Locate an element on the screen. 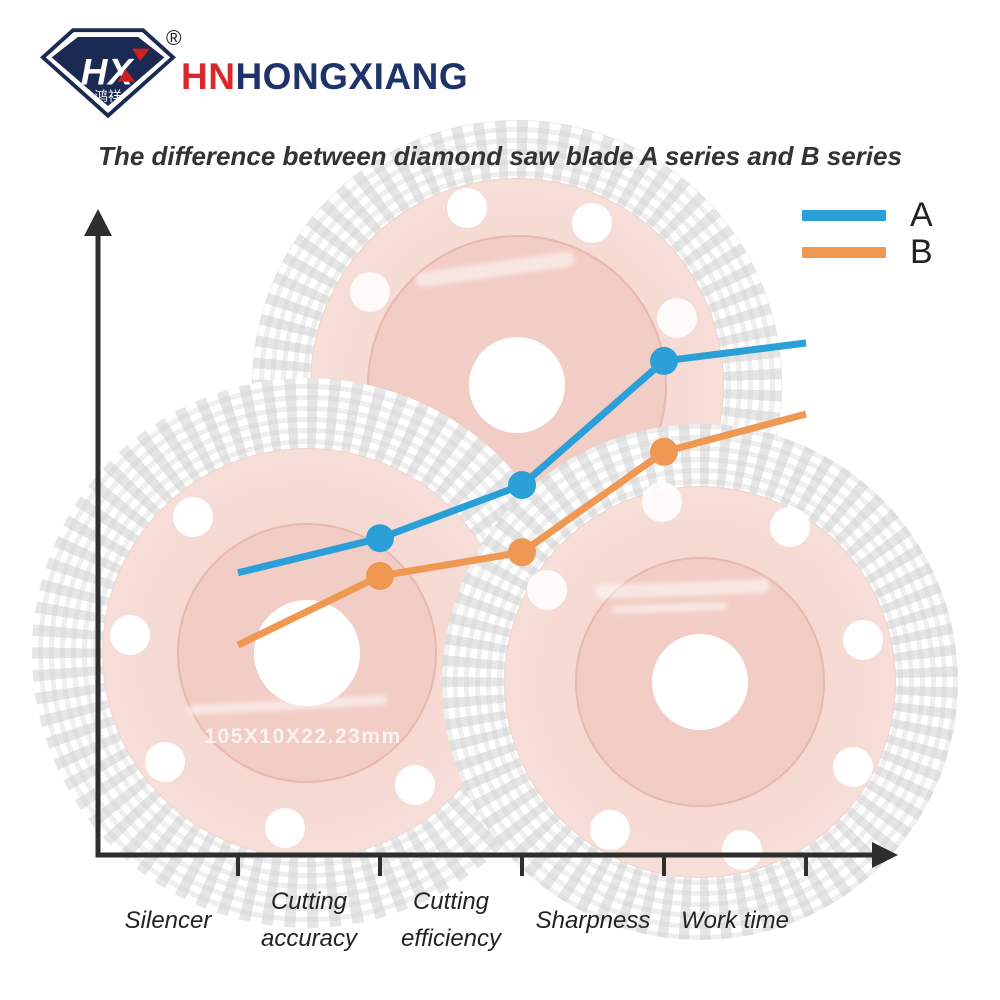 The image size is (1000, 1000). series-b-line is located at coordinates (521, 529).